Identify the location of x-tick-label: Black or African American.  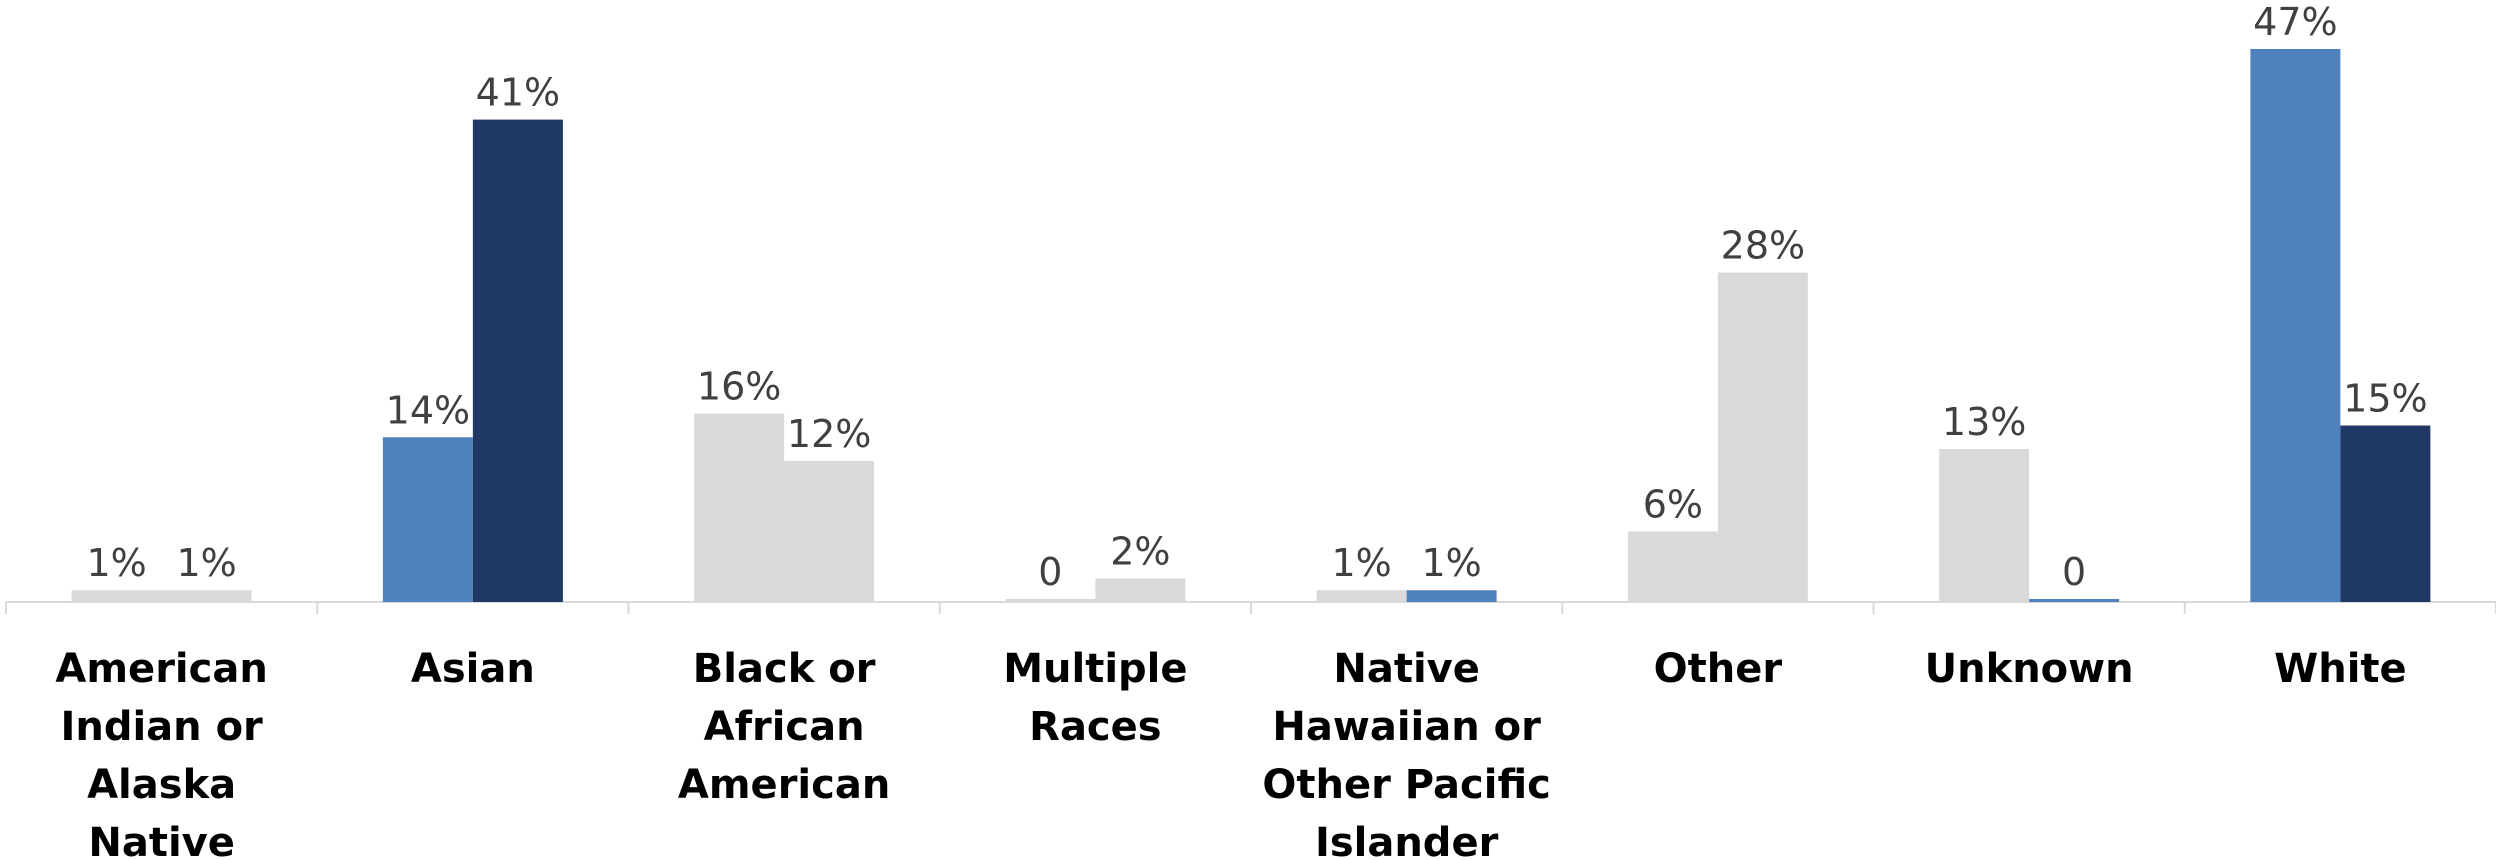
(784, 727).